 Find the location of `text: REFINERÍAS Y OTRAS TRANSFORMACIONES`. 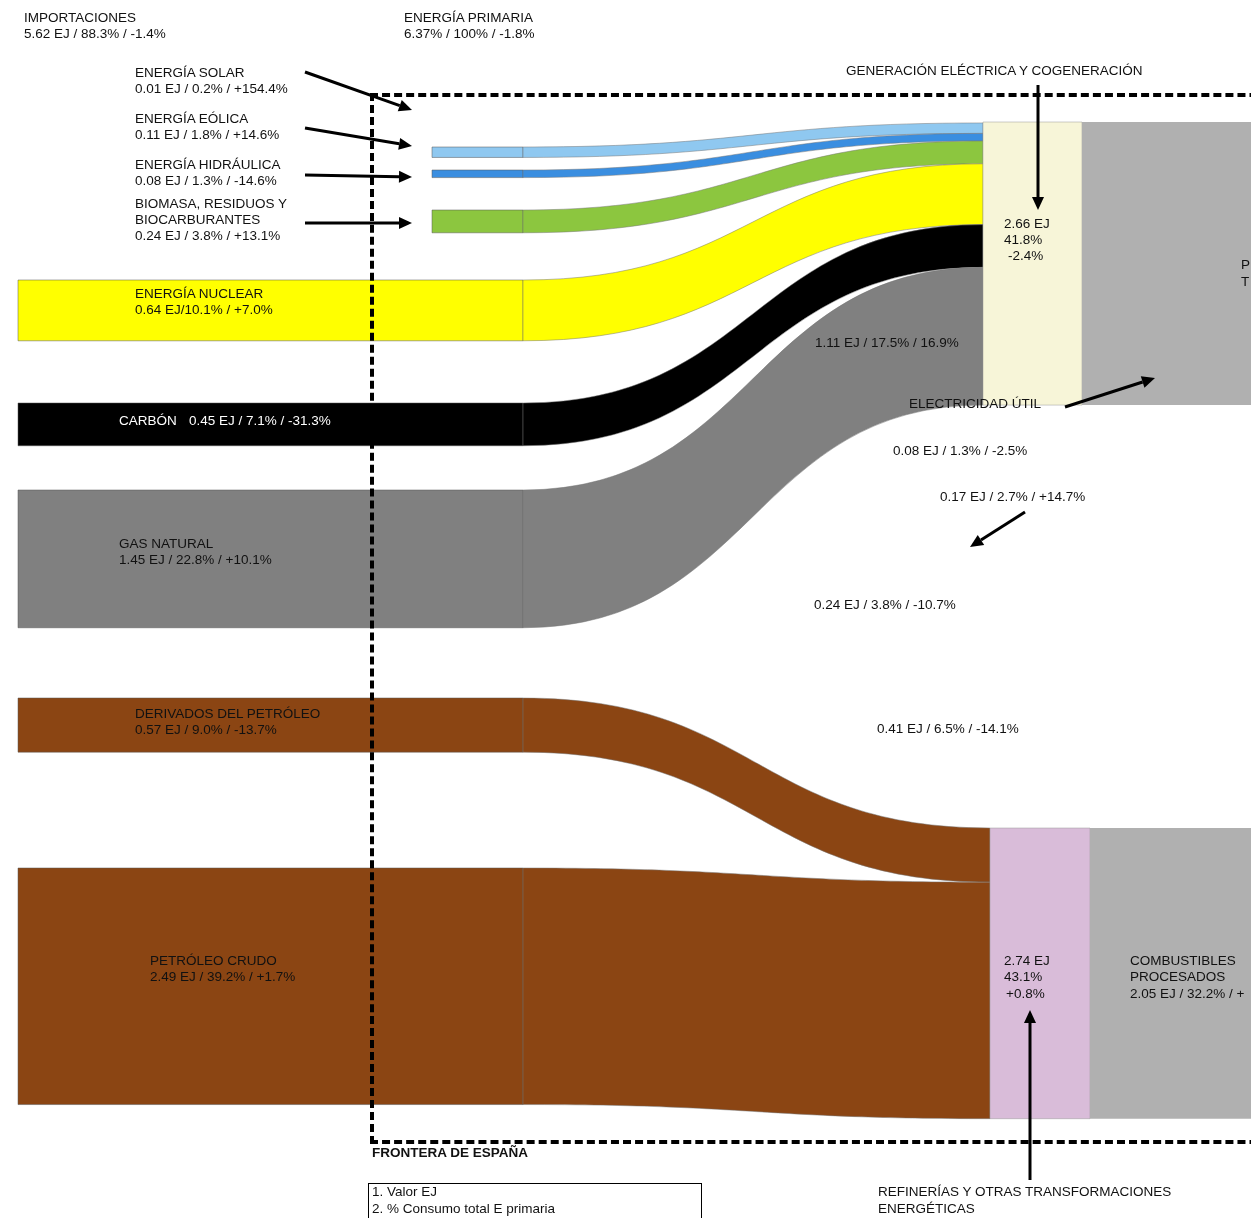

text: REFINERÍAS Y OTRAS TRANSFORMACIONES is located at coordinates (1025, 1192).